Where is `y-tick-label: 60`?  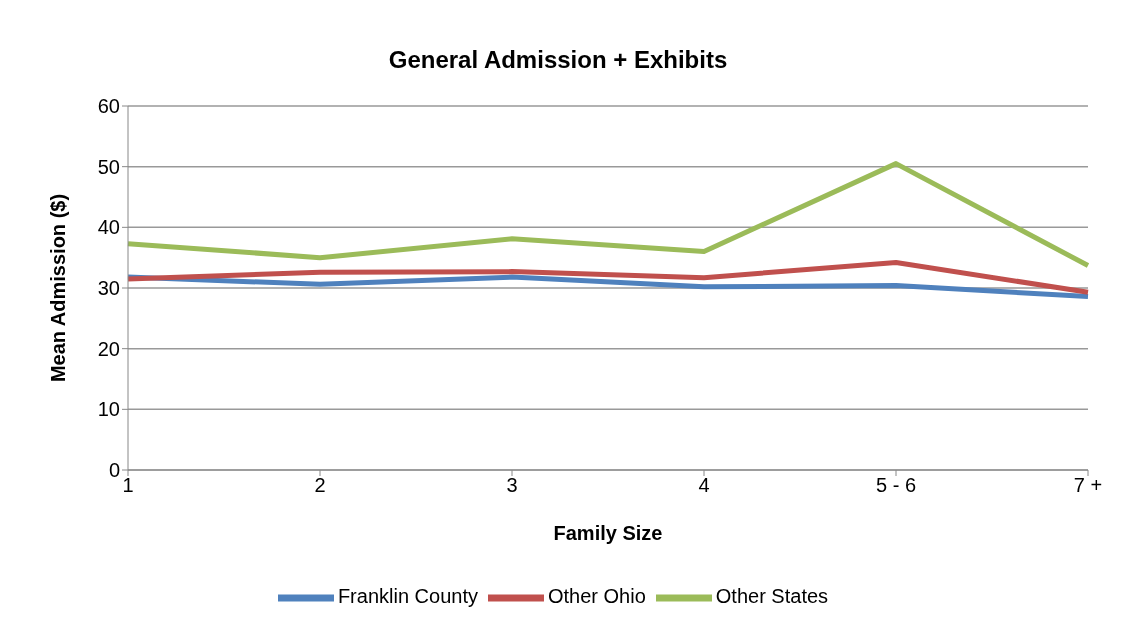
y-tick-label: 60 is located at coordinates (108, 106).